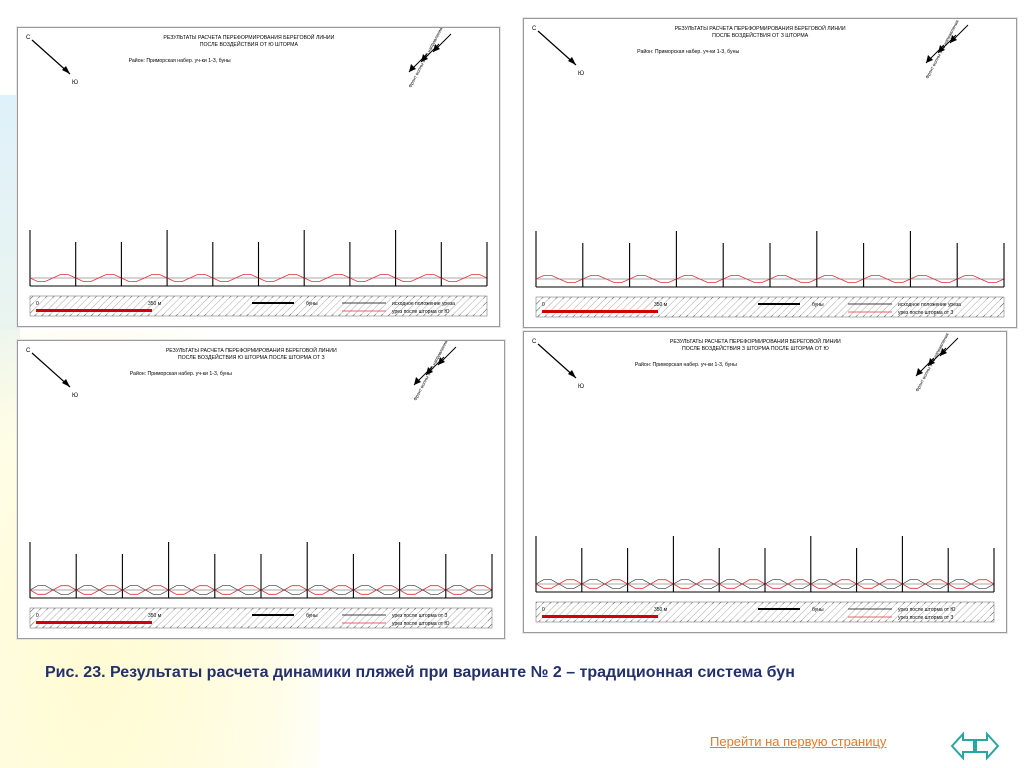 Image resolution: width=1024 pixels, height=768 pixels. I want to click on first-page-link: Перейти на первую страницу, so click(798, 741).